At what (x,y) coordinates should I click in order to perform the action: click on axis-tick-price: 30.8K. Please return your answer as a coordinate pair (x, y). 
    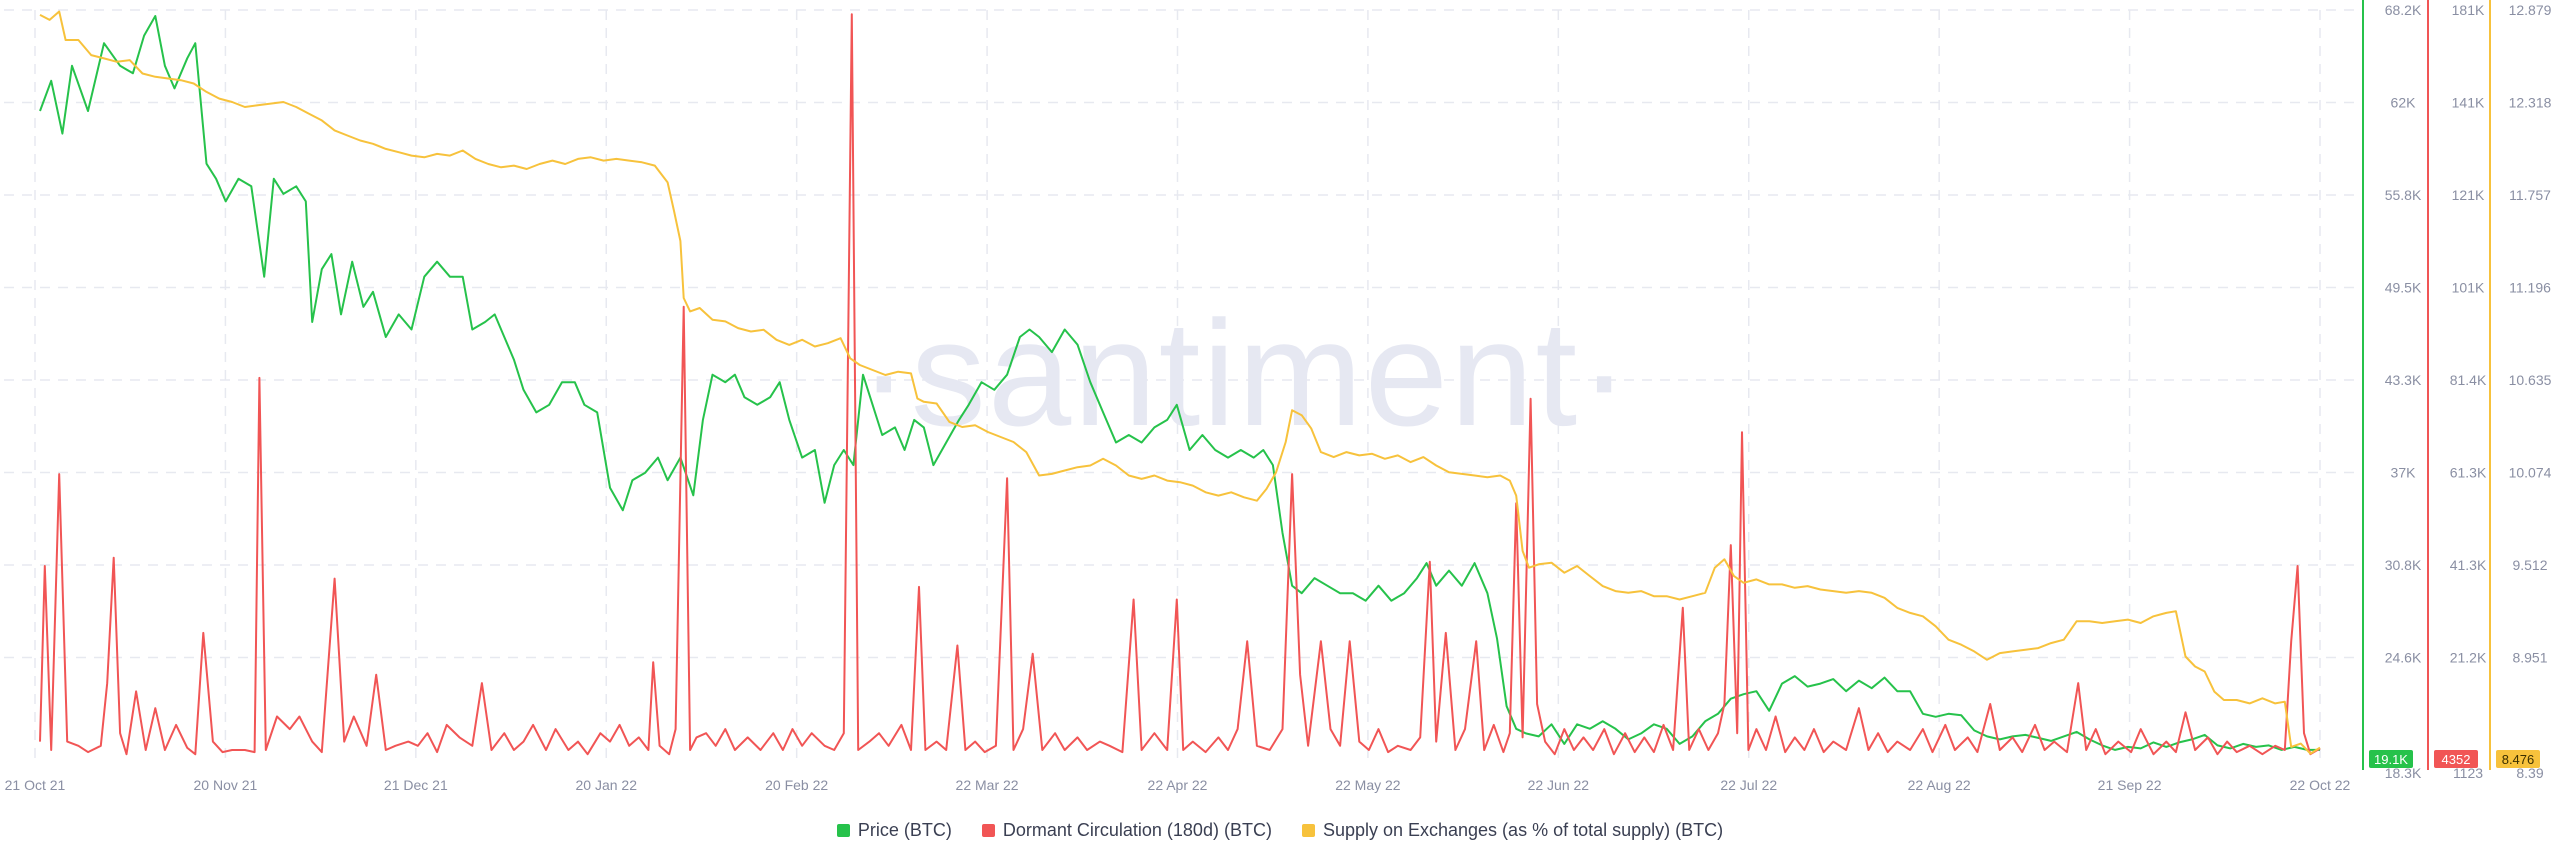
    Looking at the image, I should click on (2403, 565).